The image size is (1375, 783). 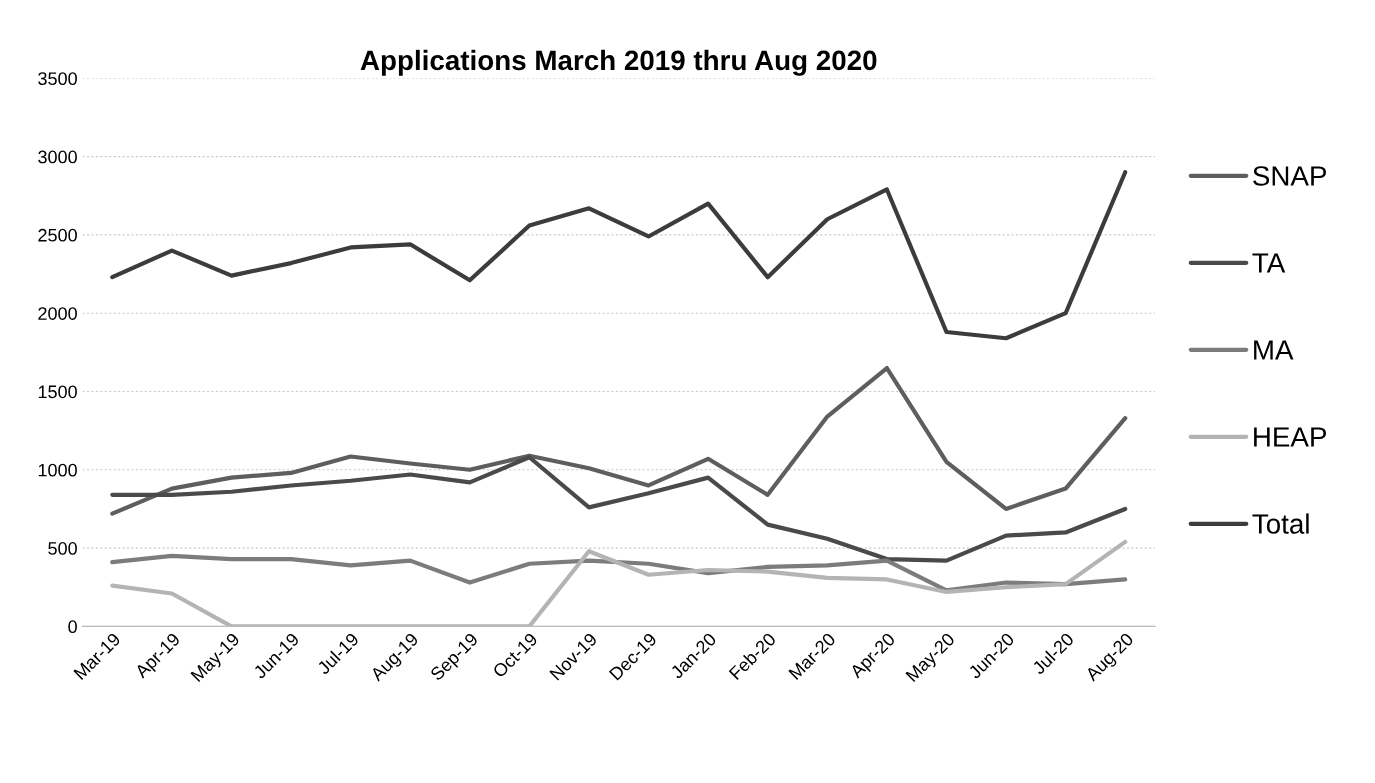 What do you see at coordinates (62, 548) in the screenshot?
I see `y-tick-label: 500` at bounding box center [62, 548].